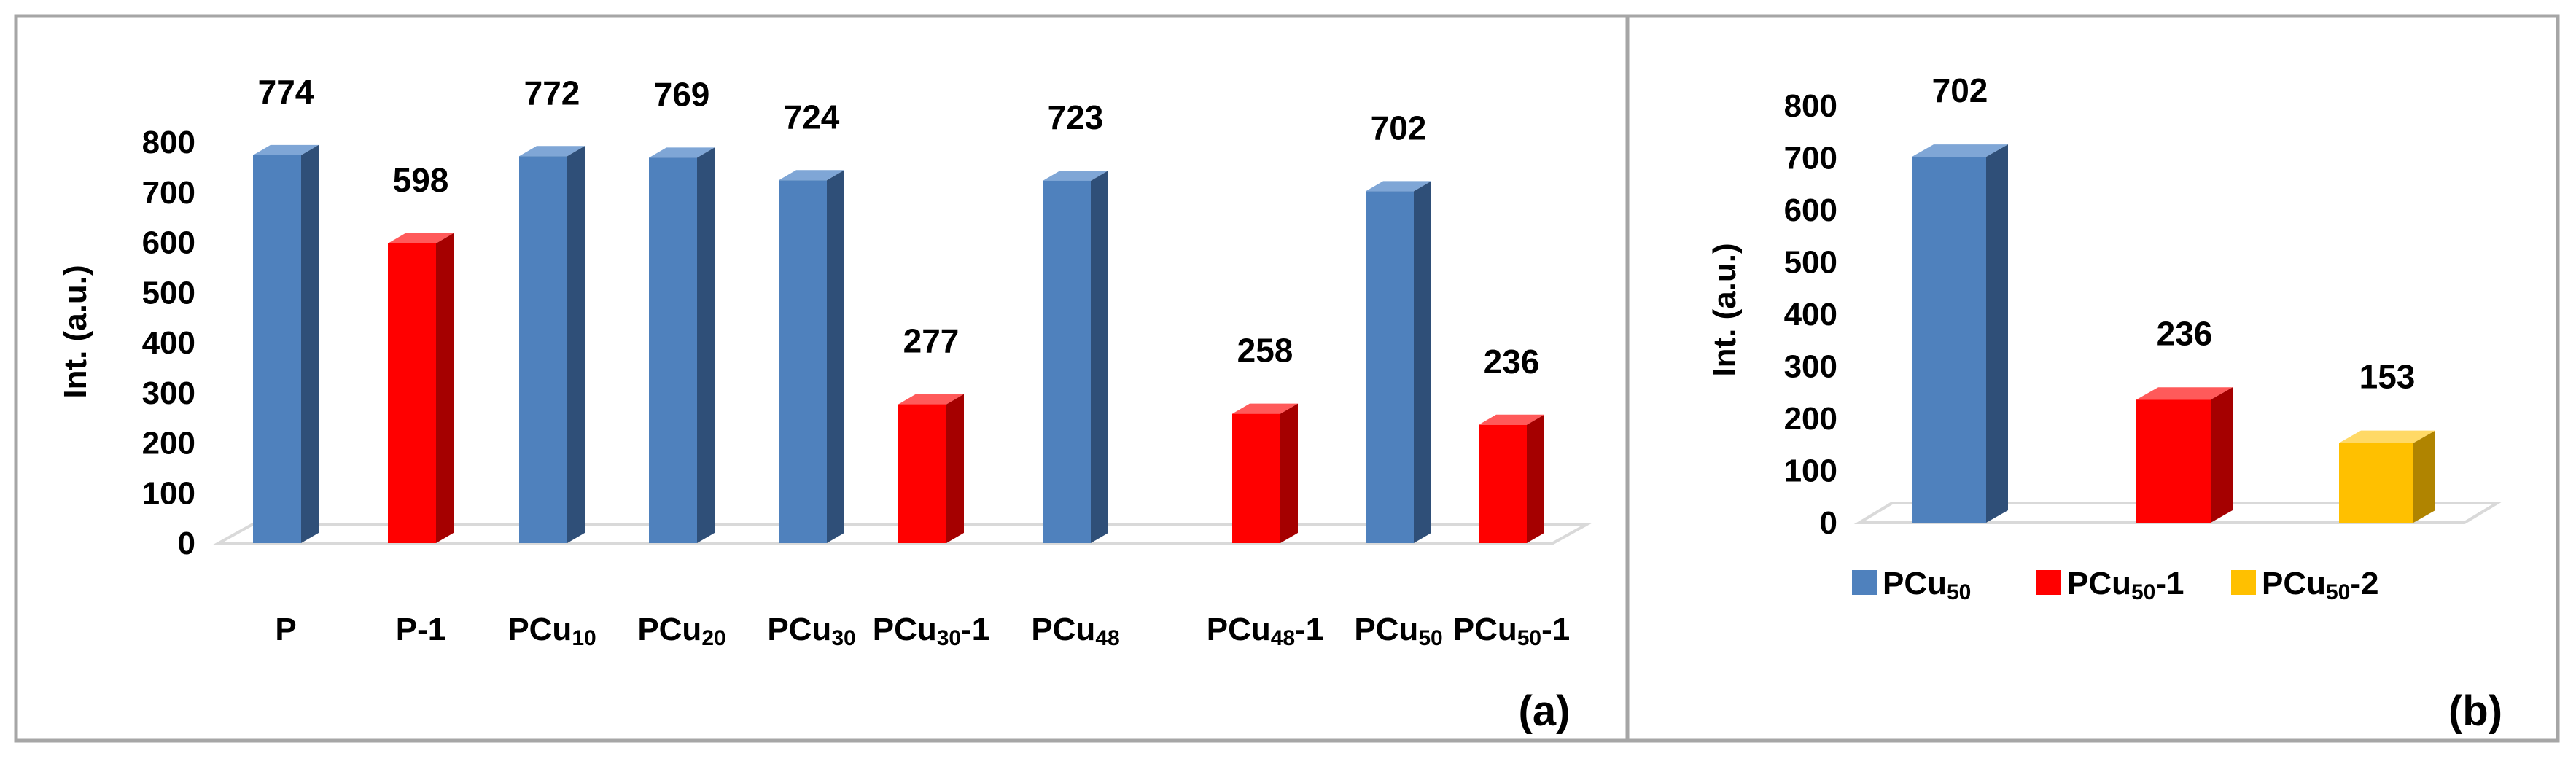 The height and width of the screenshot is (764, 2576). Describe the element at coordinates (551, 631) in the screenshot. I see `panel-a-category-label: PCu10` at that location.